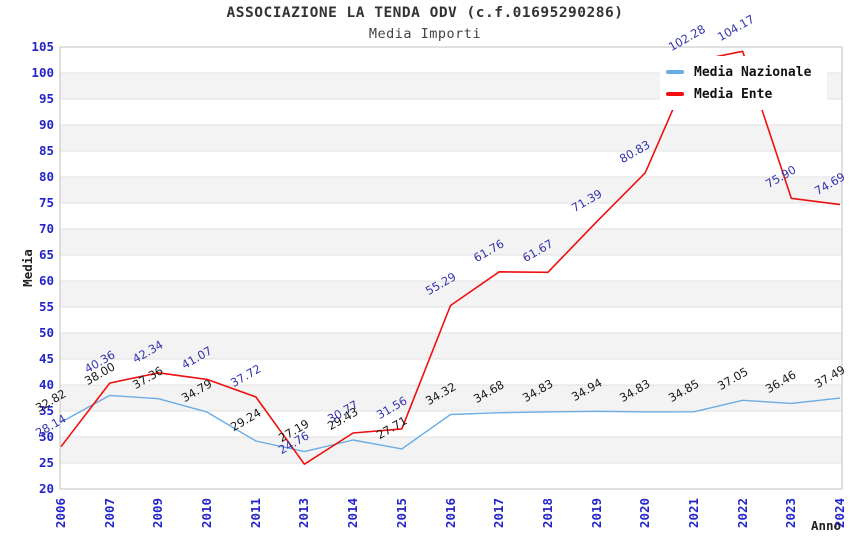 The image size is (850, 550). What do you see at coordinates (675, 72) in the screenshot?
I see `media-nazionale-line-swatch-icon` at bounding box center [675, 72].